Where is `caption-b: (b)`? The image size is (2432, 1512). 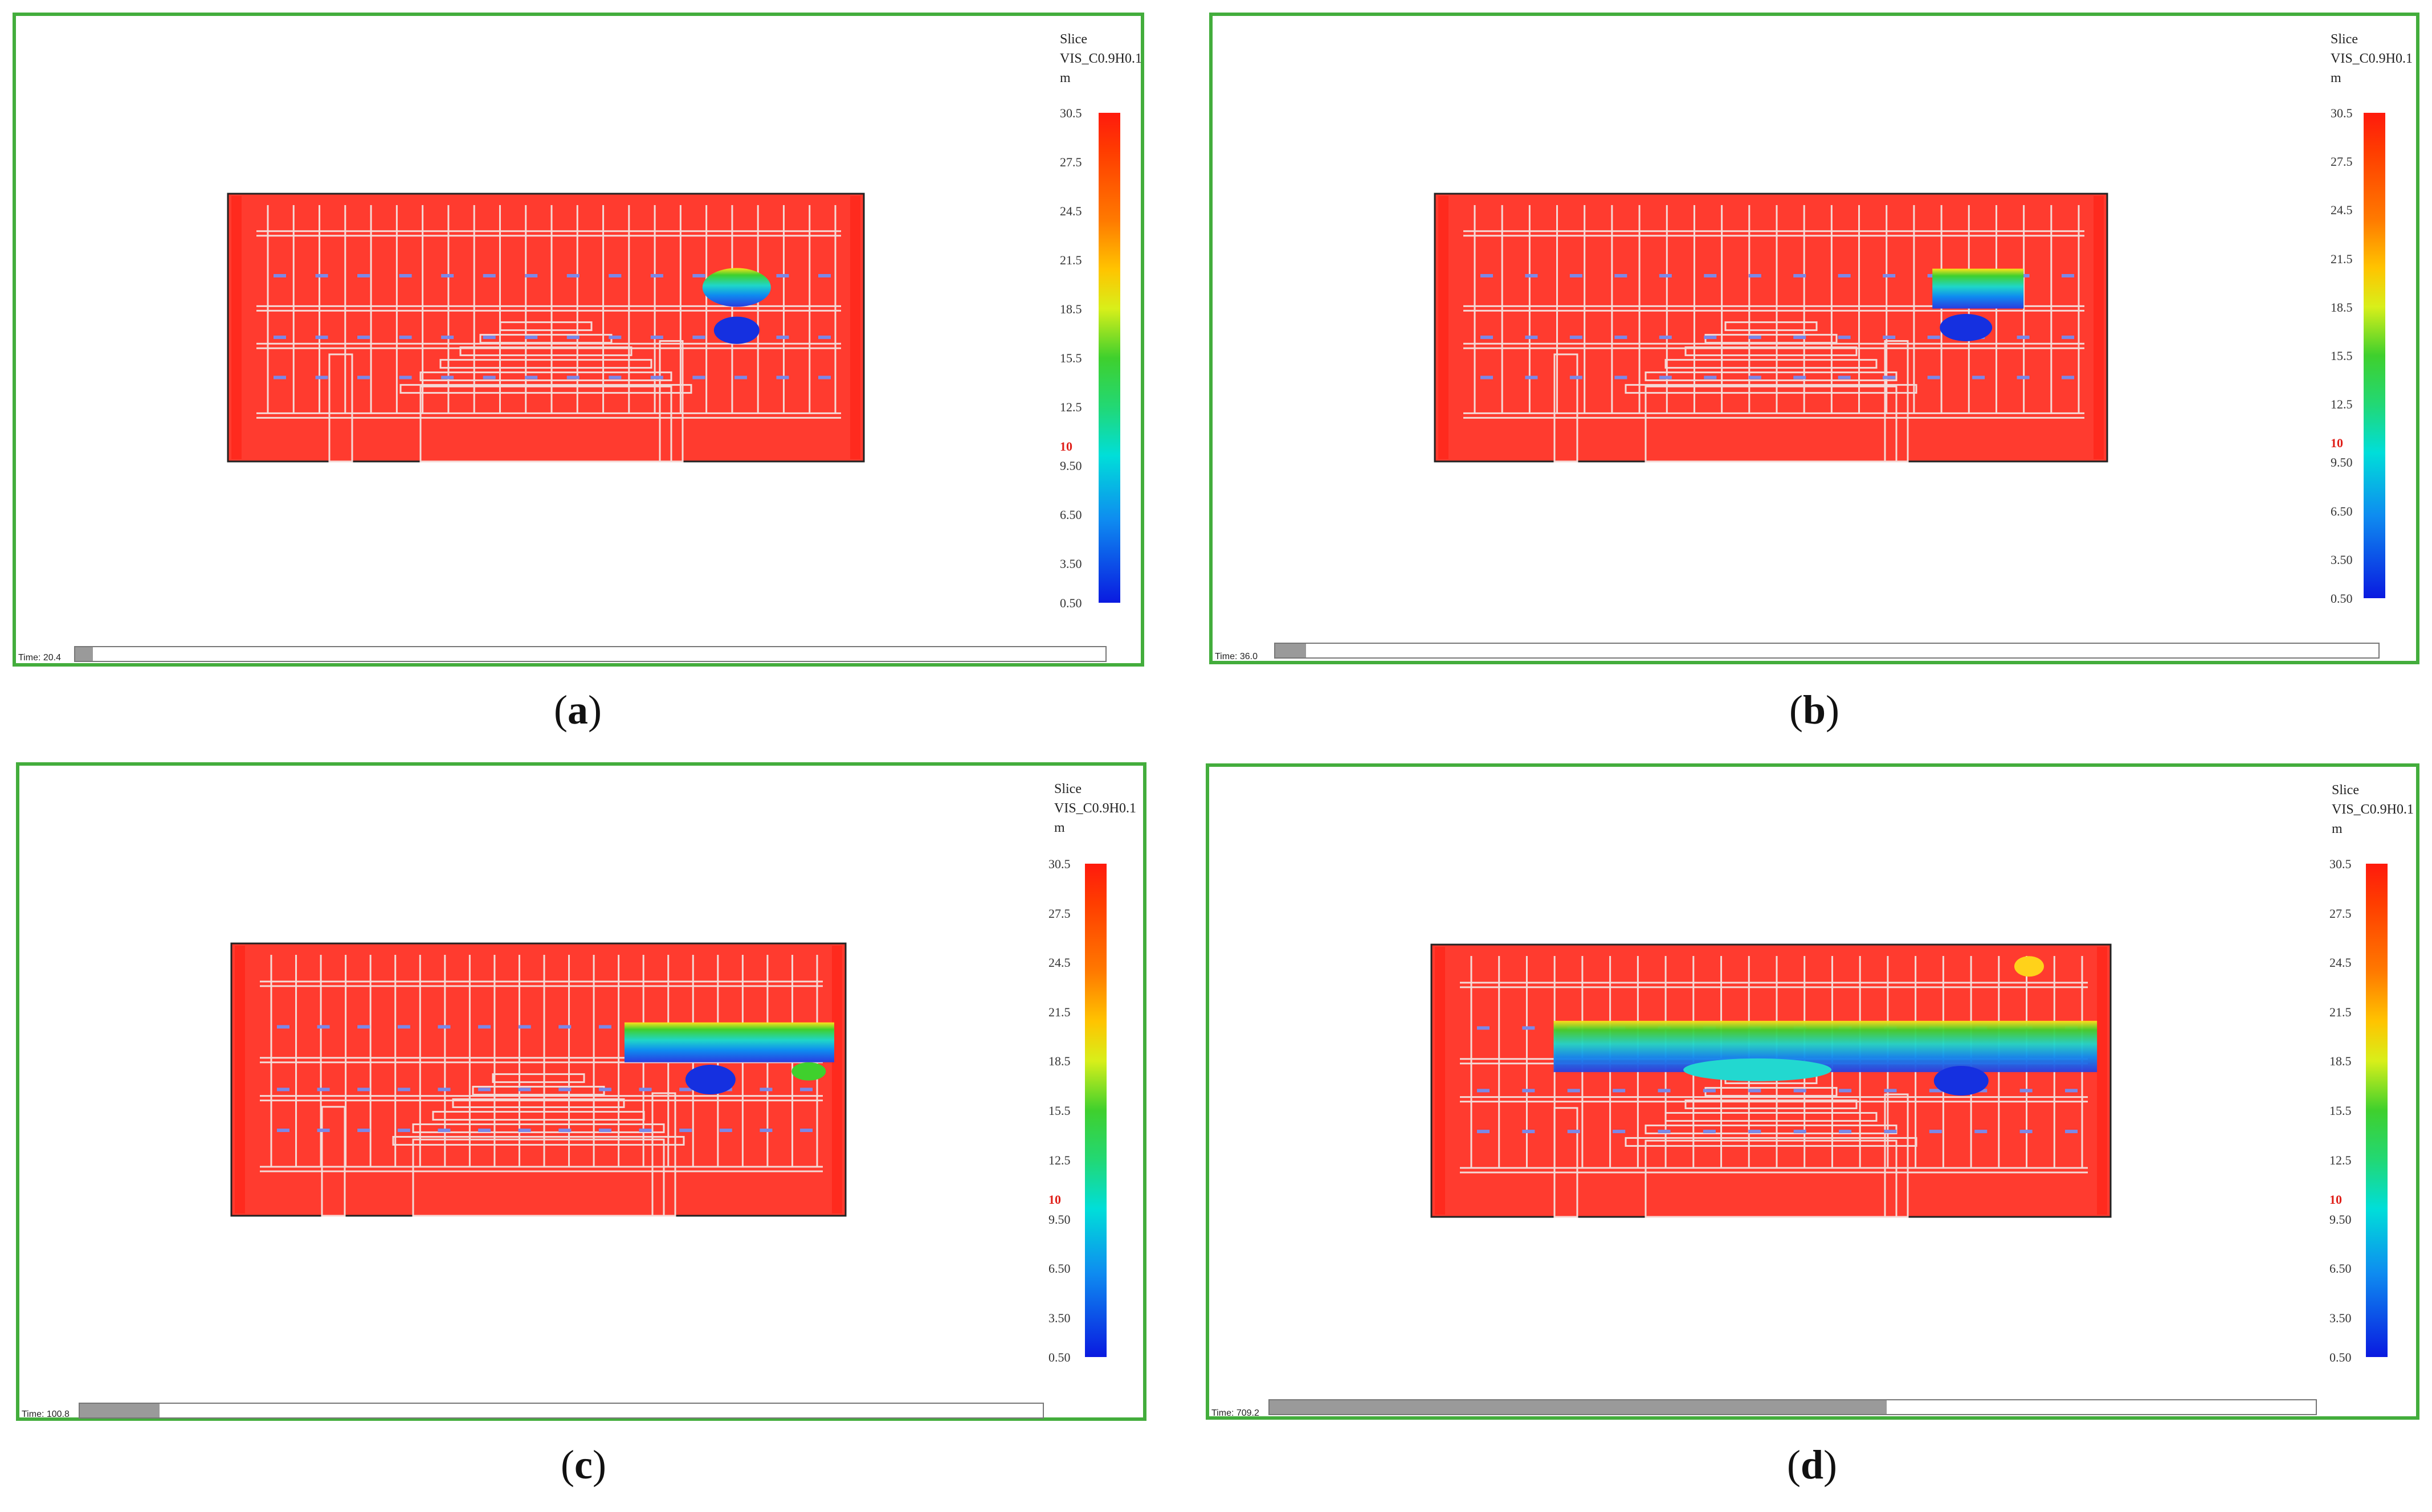
caption-b: (b) is located at coordinates (1814, 710).